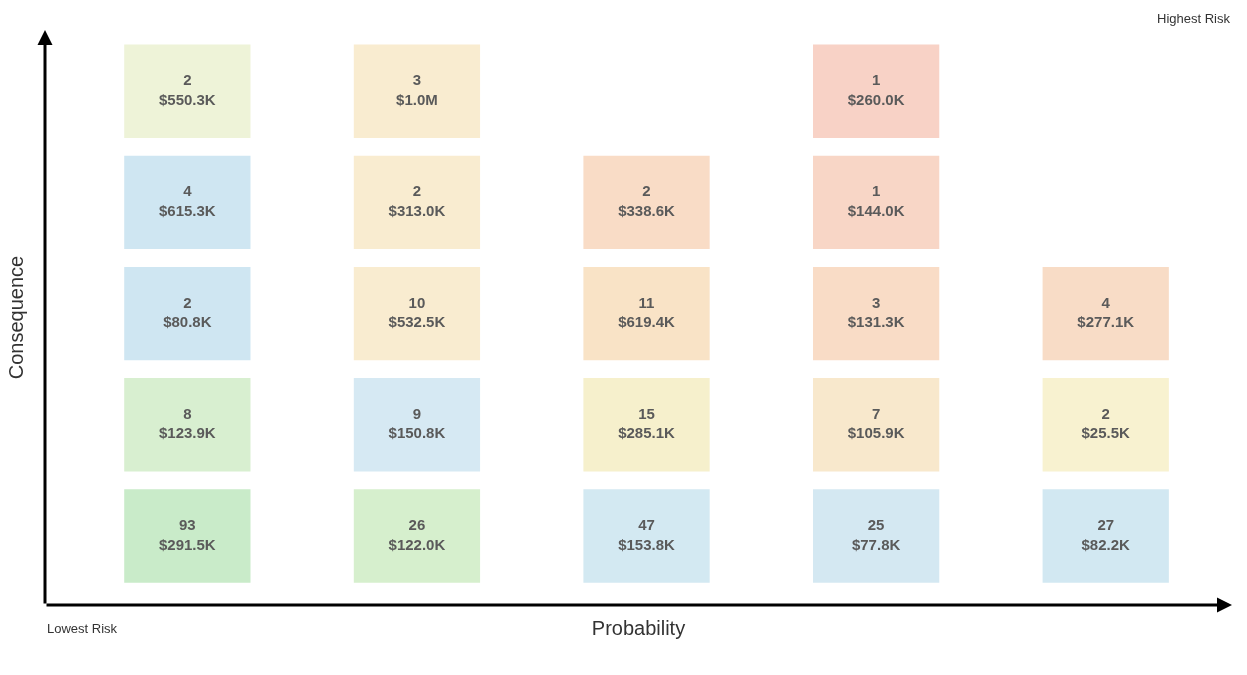 The height and width of the screenshot is (675, 1247). I want to click on annotation: $619.4K, so click(647, 322).